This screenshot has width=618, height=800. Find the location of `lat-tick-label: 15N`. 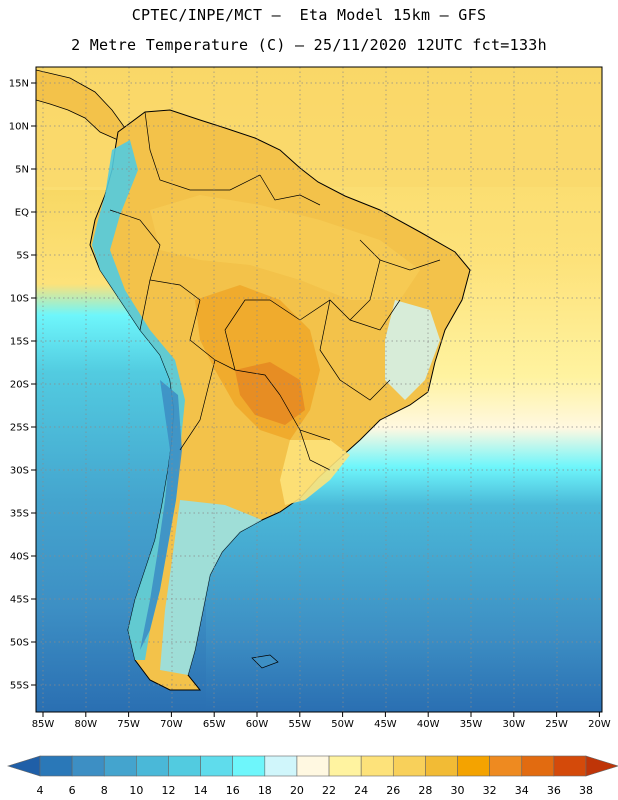

lat-tick-label: 15N is located at coordinates (19, 84).